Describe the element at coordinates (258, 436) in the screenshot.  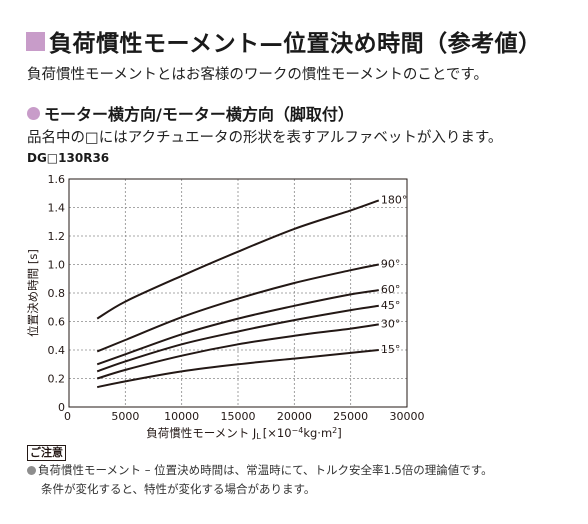
I see `x-axis-label-sub: L` at that location.